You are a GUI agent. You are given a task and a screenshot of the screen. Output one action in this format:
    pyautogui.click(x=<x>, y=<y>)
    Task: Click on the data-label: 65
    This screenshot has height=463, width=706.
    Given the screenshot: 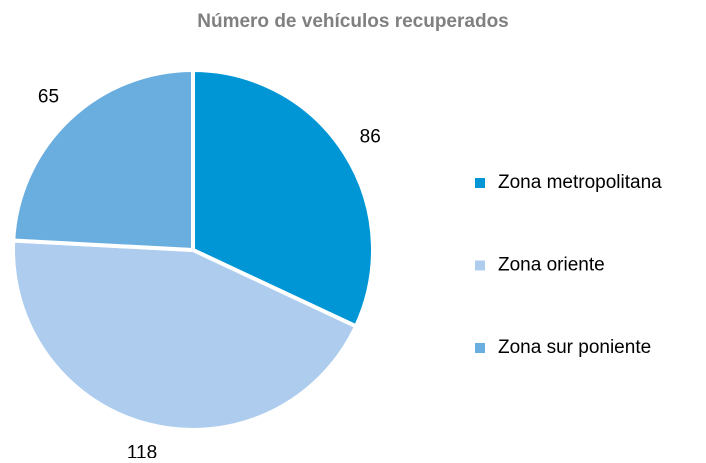 What is the action you would take?
    pyautogui.click(x=48, y=97)
    